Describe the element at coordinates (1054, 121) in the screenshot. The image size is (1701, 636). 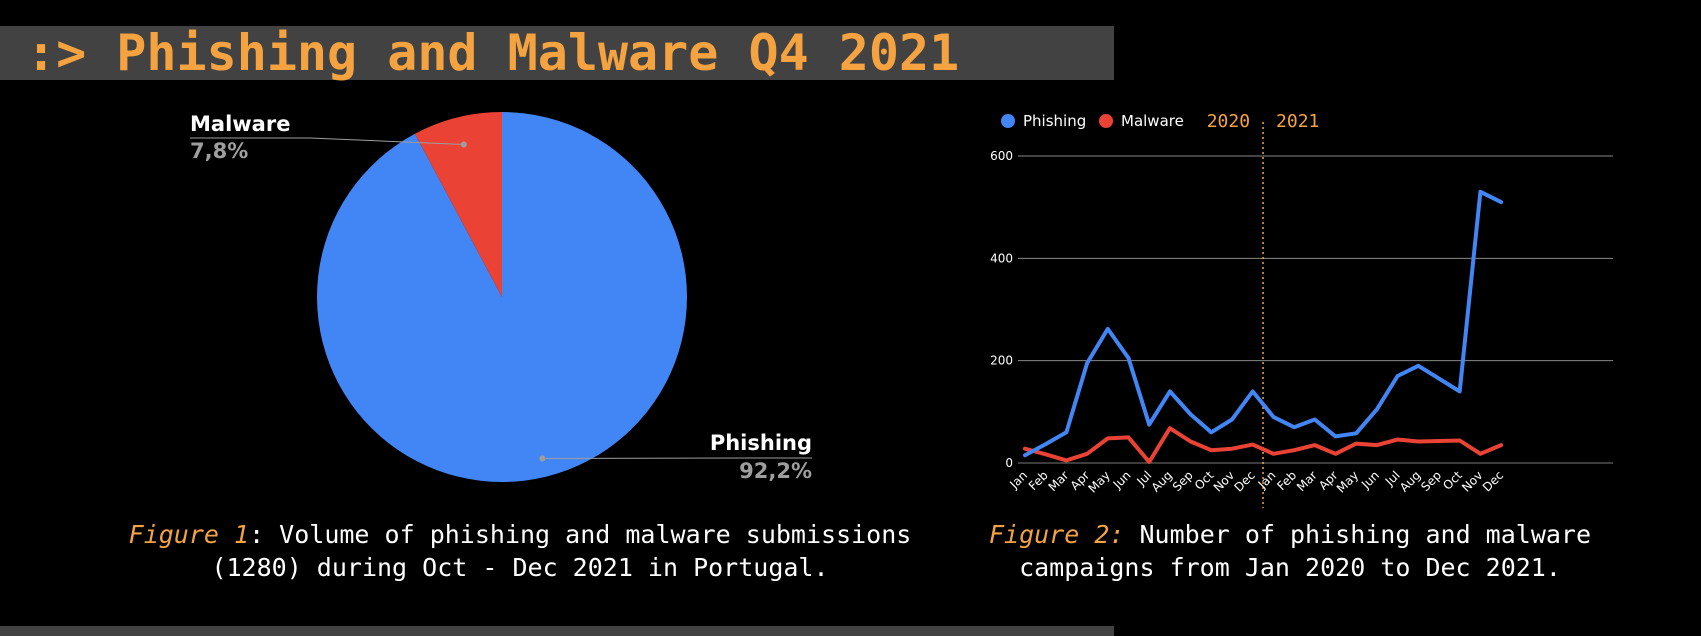
I see `legend-label-phishing: Phishing` at that location.